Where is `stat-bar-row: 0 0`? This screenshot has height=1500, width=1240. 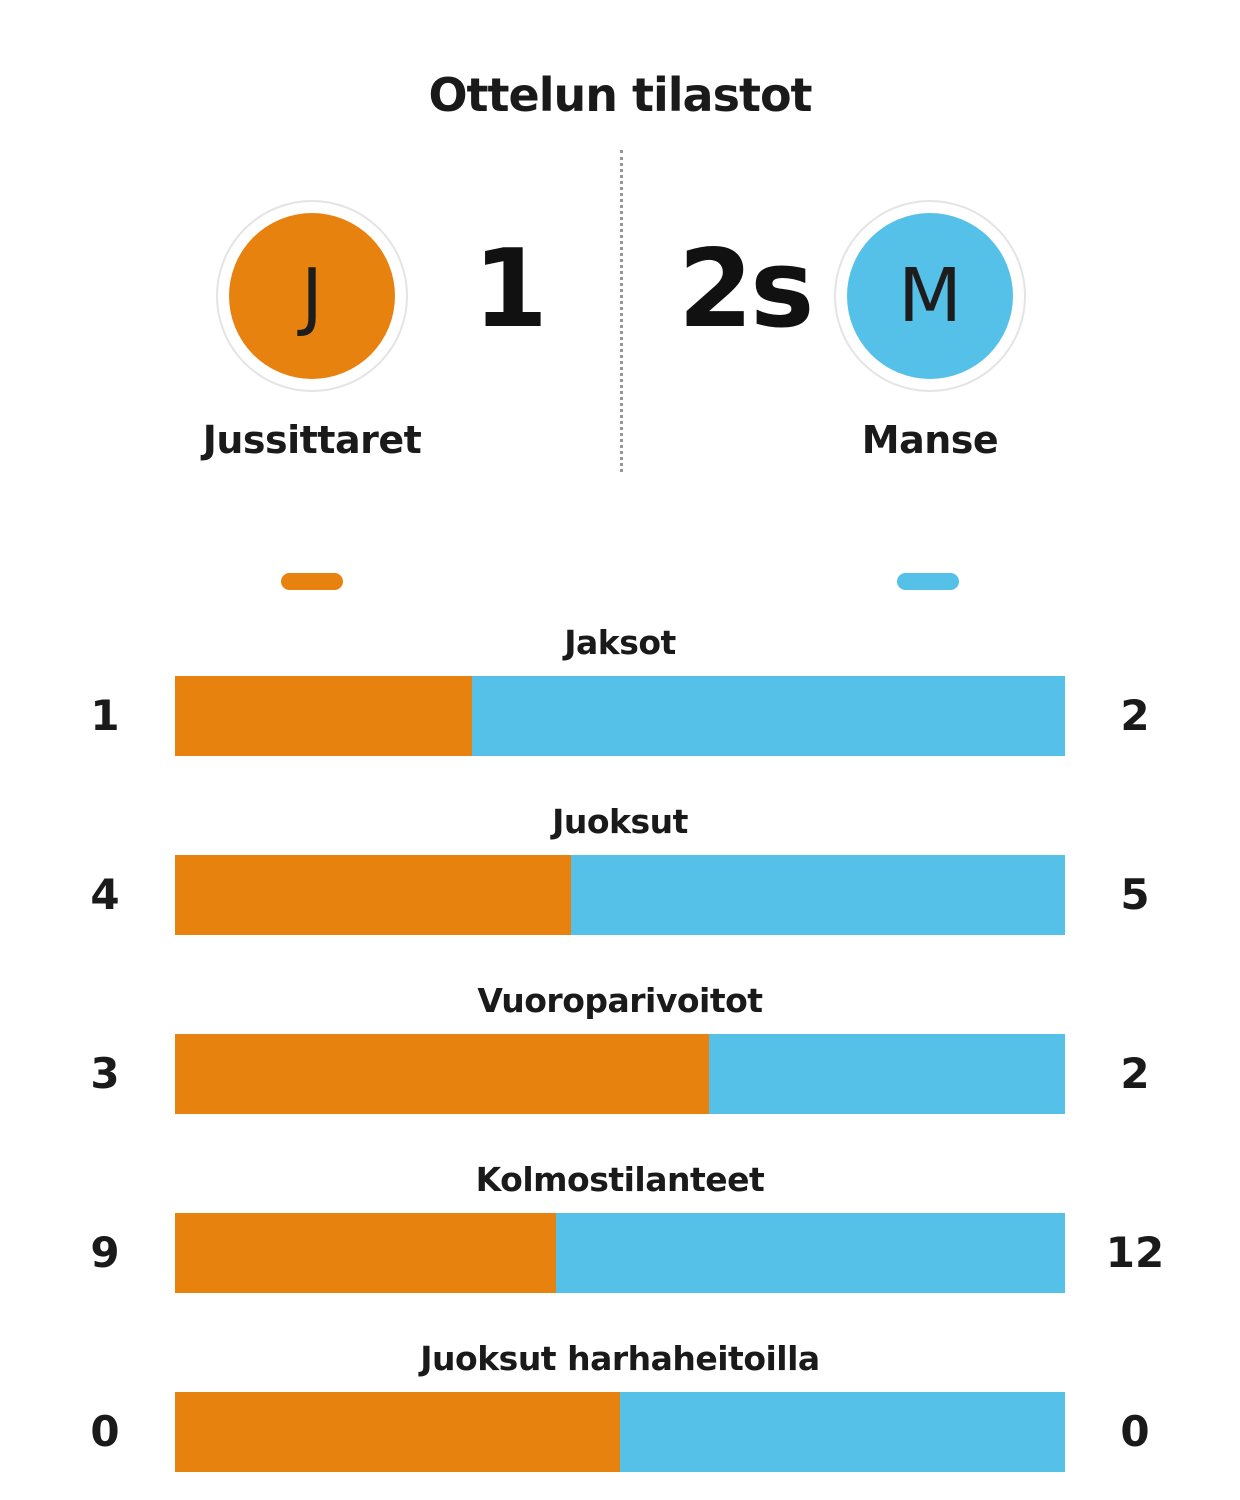
stat-bar-row: 0 0 is located at coordinates (620, 1432).